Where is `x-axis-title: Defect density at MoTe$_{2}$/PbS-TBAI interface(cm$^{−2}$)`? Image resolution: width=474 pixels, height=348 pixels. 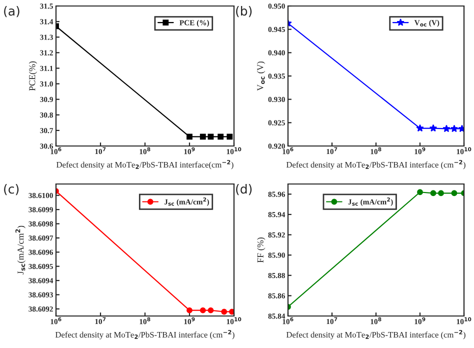
x-axis-title: Defect density at MoTe$_{2}$/PbS-TBAI interface(cm$^{−2}$) is located at coordinates (145, 165).